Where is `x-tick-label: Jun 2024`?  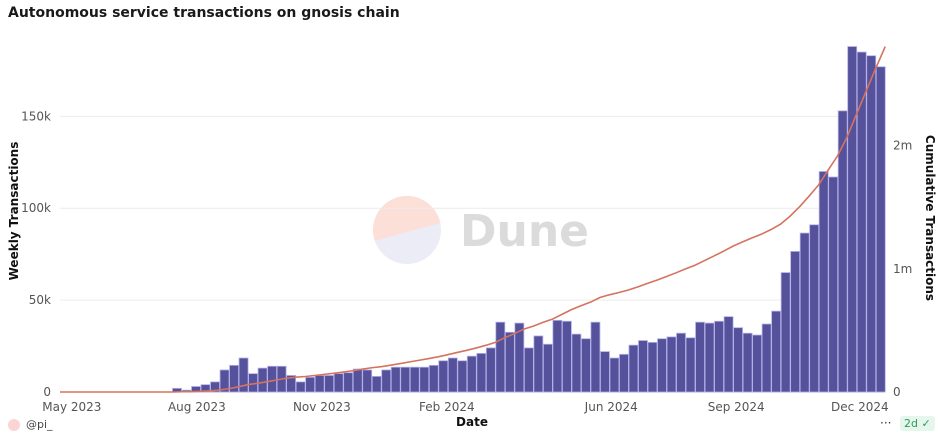
x-tick-label: Jun 2024 is located at coordinates (611, 407).